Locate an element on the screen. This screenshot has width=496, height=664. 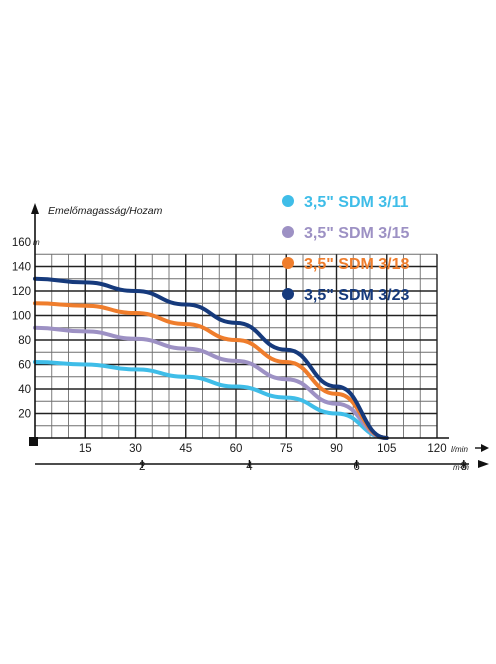
x-tick-label: 45 is located at coordinates (185, 449).